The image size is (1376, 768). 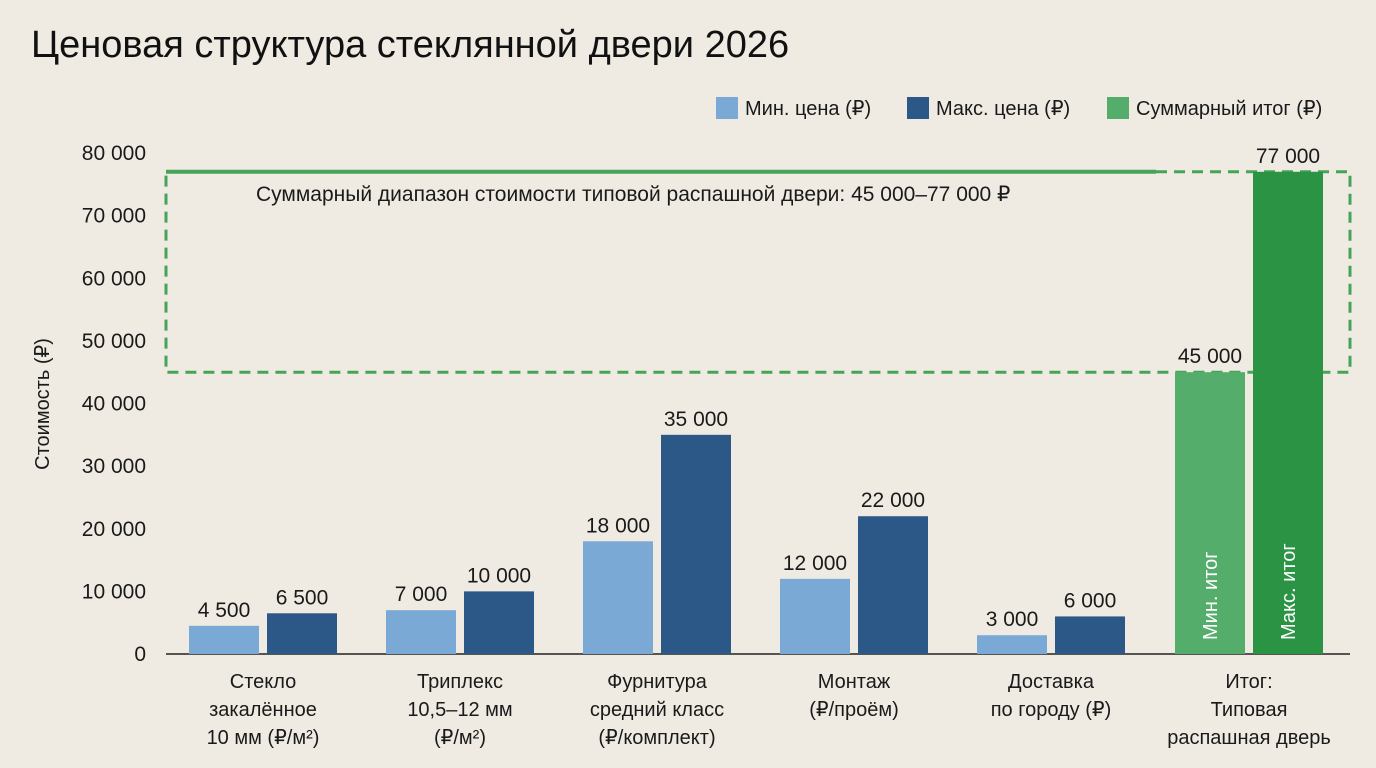 I want to click on category-label: средний класс, so click(x=657, y=710).